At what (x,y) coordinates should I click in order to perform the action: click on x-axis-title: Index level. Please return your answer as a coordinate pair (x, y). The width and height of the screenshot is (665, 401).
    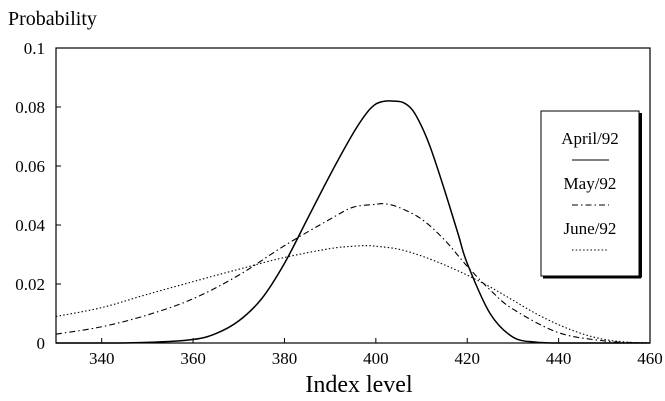
    Looking at the image, I should click on (359, 385).